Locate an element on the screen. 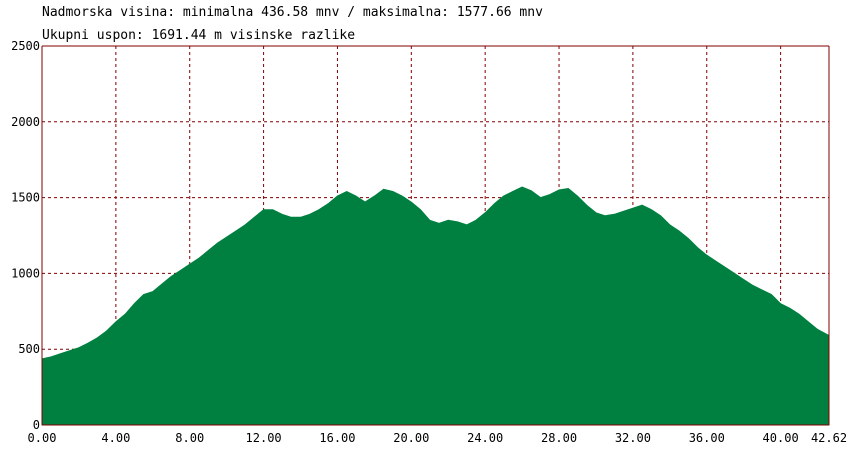 Image resolution: width=850 pixels, height=449 pixels. y-tick-label: 2000 is located at coordinates (25, 122).